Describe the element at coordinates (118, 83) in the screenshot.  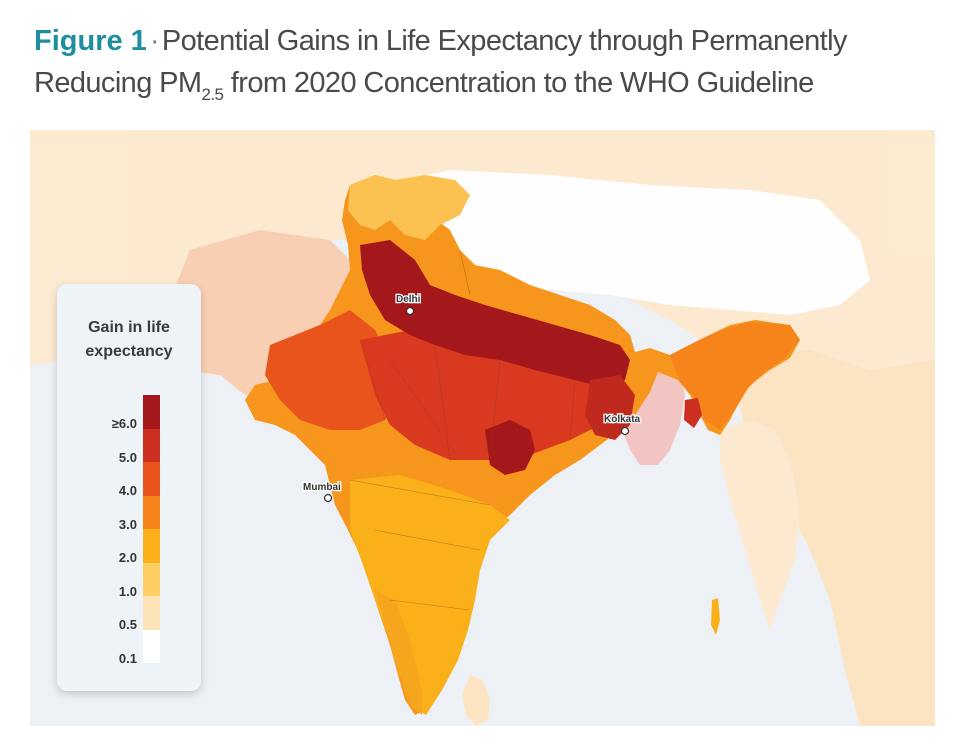
I see `title-text-line-2-pre: Reducing PM` at that location.